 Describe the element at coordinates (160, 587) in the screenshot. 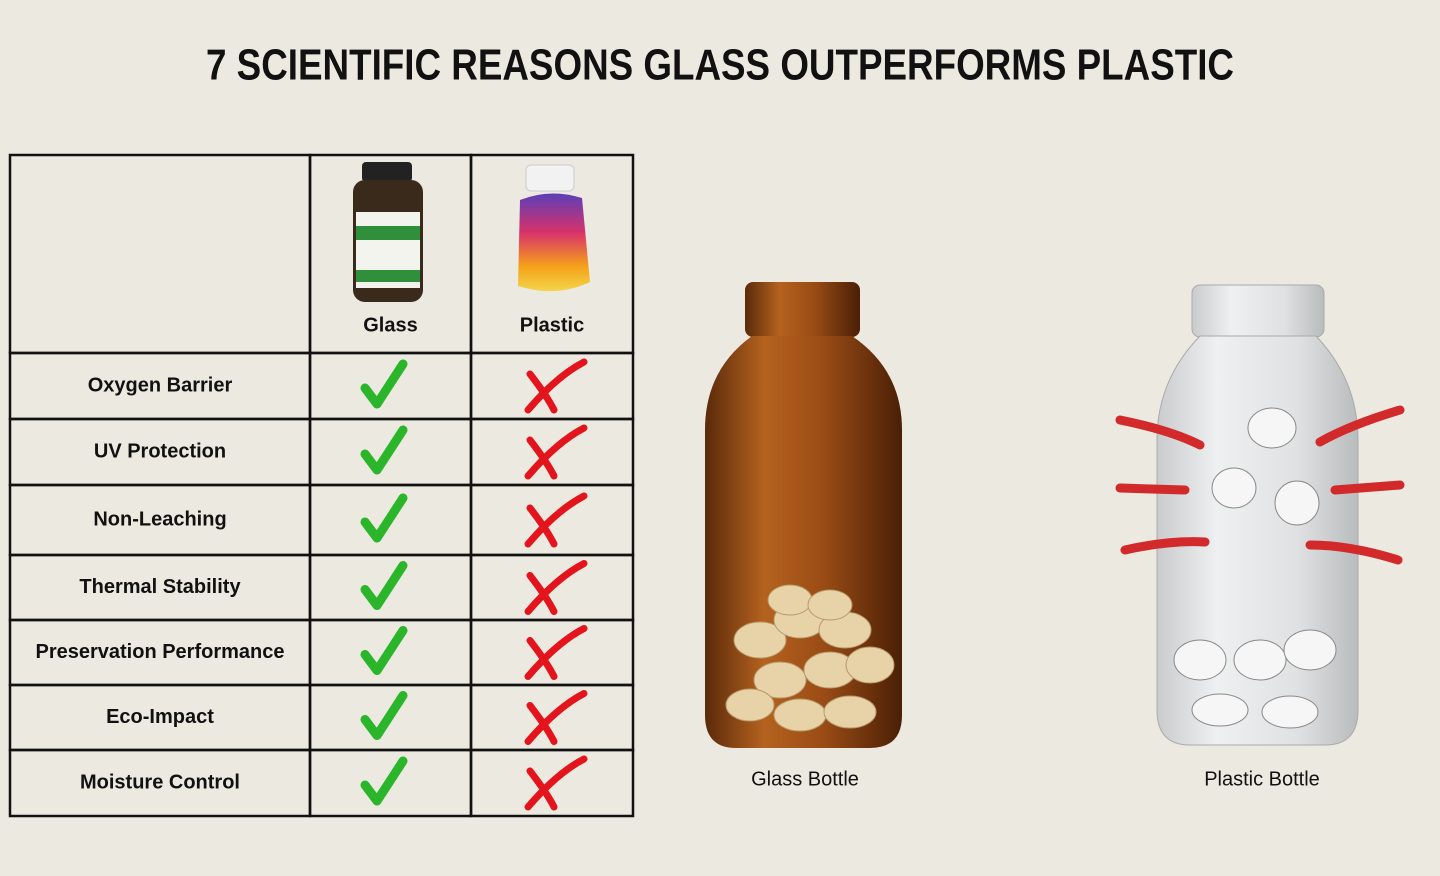

I see `row-label: Thermal Stability` at that location.